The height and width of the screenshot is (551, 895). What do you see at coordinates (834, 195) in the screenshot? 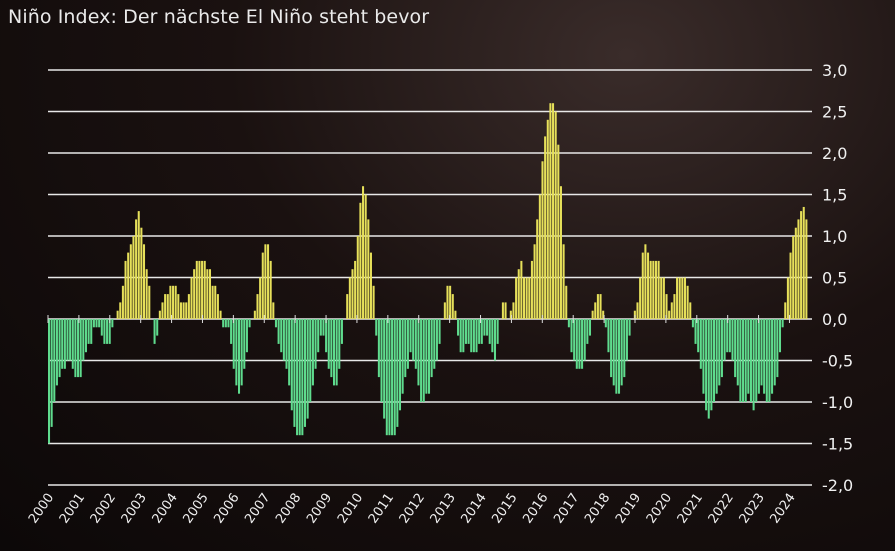
I see `y-tick-label: 1,5` at bounding box center [834, 195].